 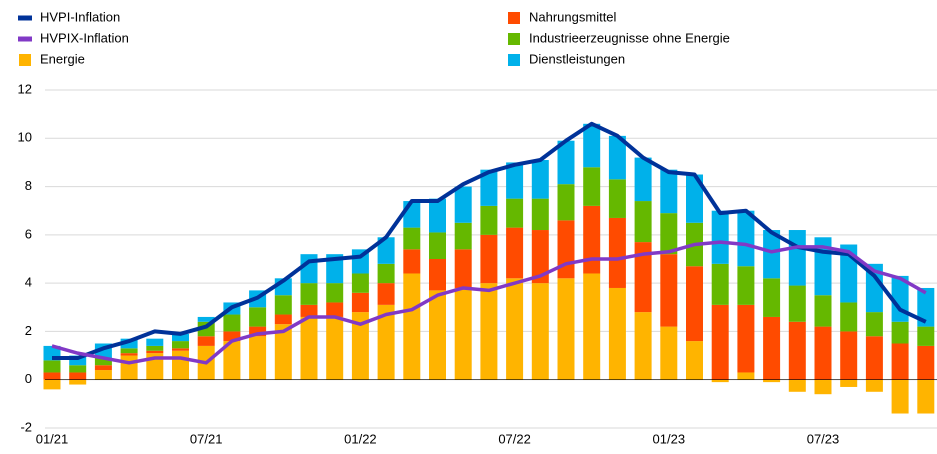 What do you see at coordinates (206, 438) in the screenshot?
I see `x-tick-label: 07/21` at bounding box center [206, 438].